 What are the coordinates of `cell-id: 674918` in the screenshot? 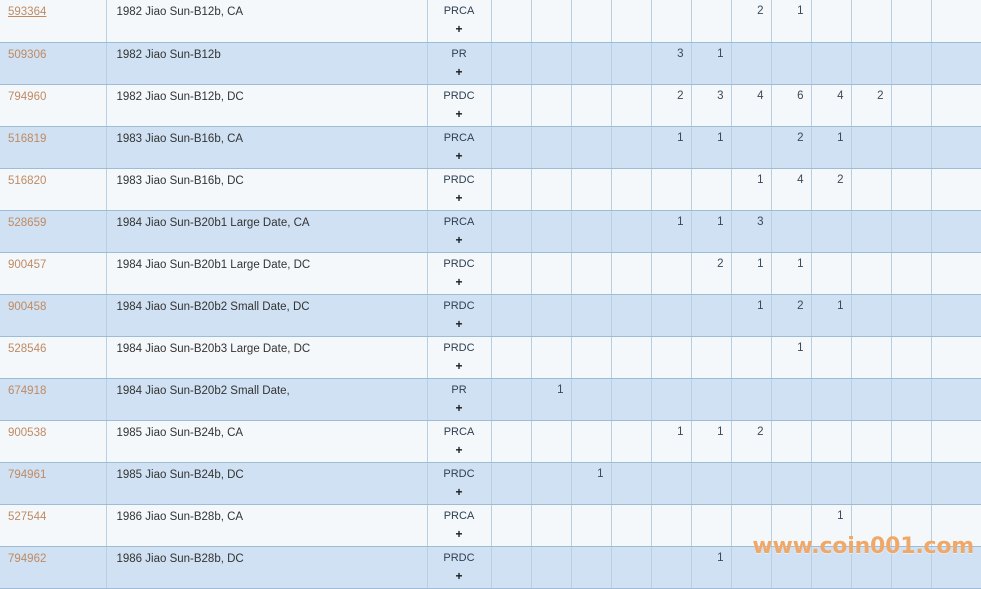 It's located at (53, 399).